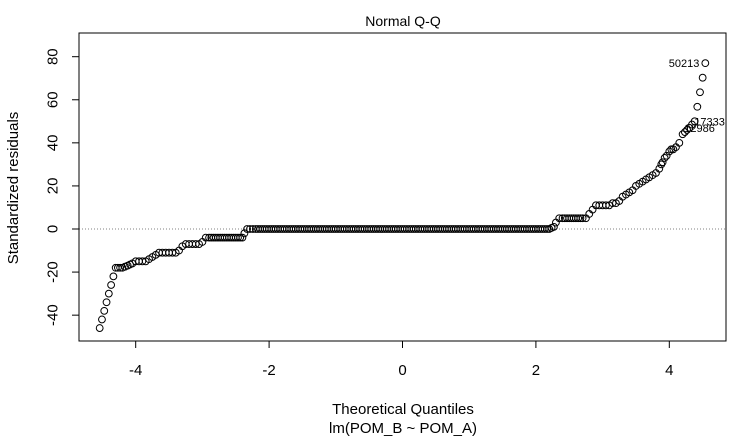 Image resolution: width=731 pixels, height=445 pixels. Describe the element at coordinates (53, 56) in the screenshot. I see `y-tick-label: 80` at that location.